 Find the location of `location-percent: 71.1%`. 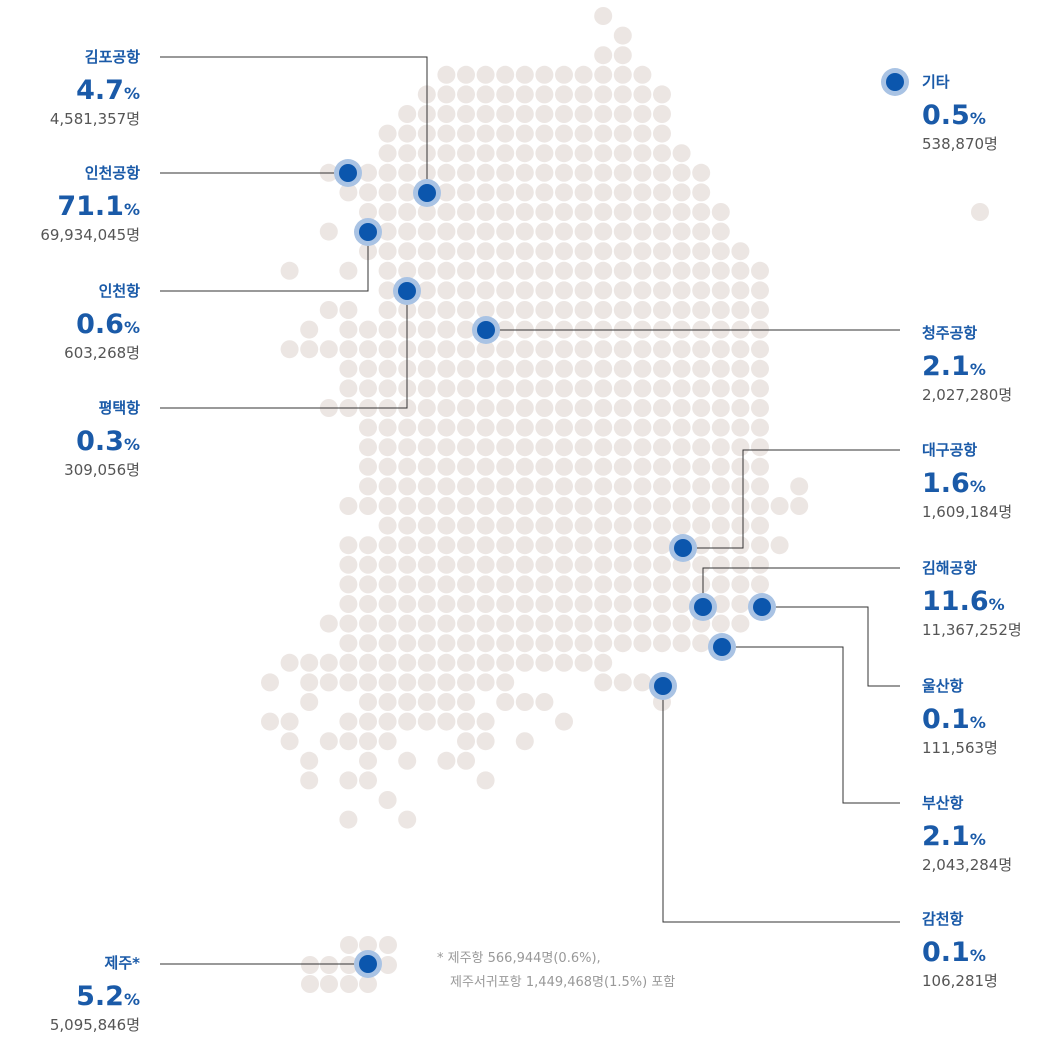

location-percent: 71.1% is located at coordinates (98, 206).